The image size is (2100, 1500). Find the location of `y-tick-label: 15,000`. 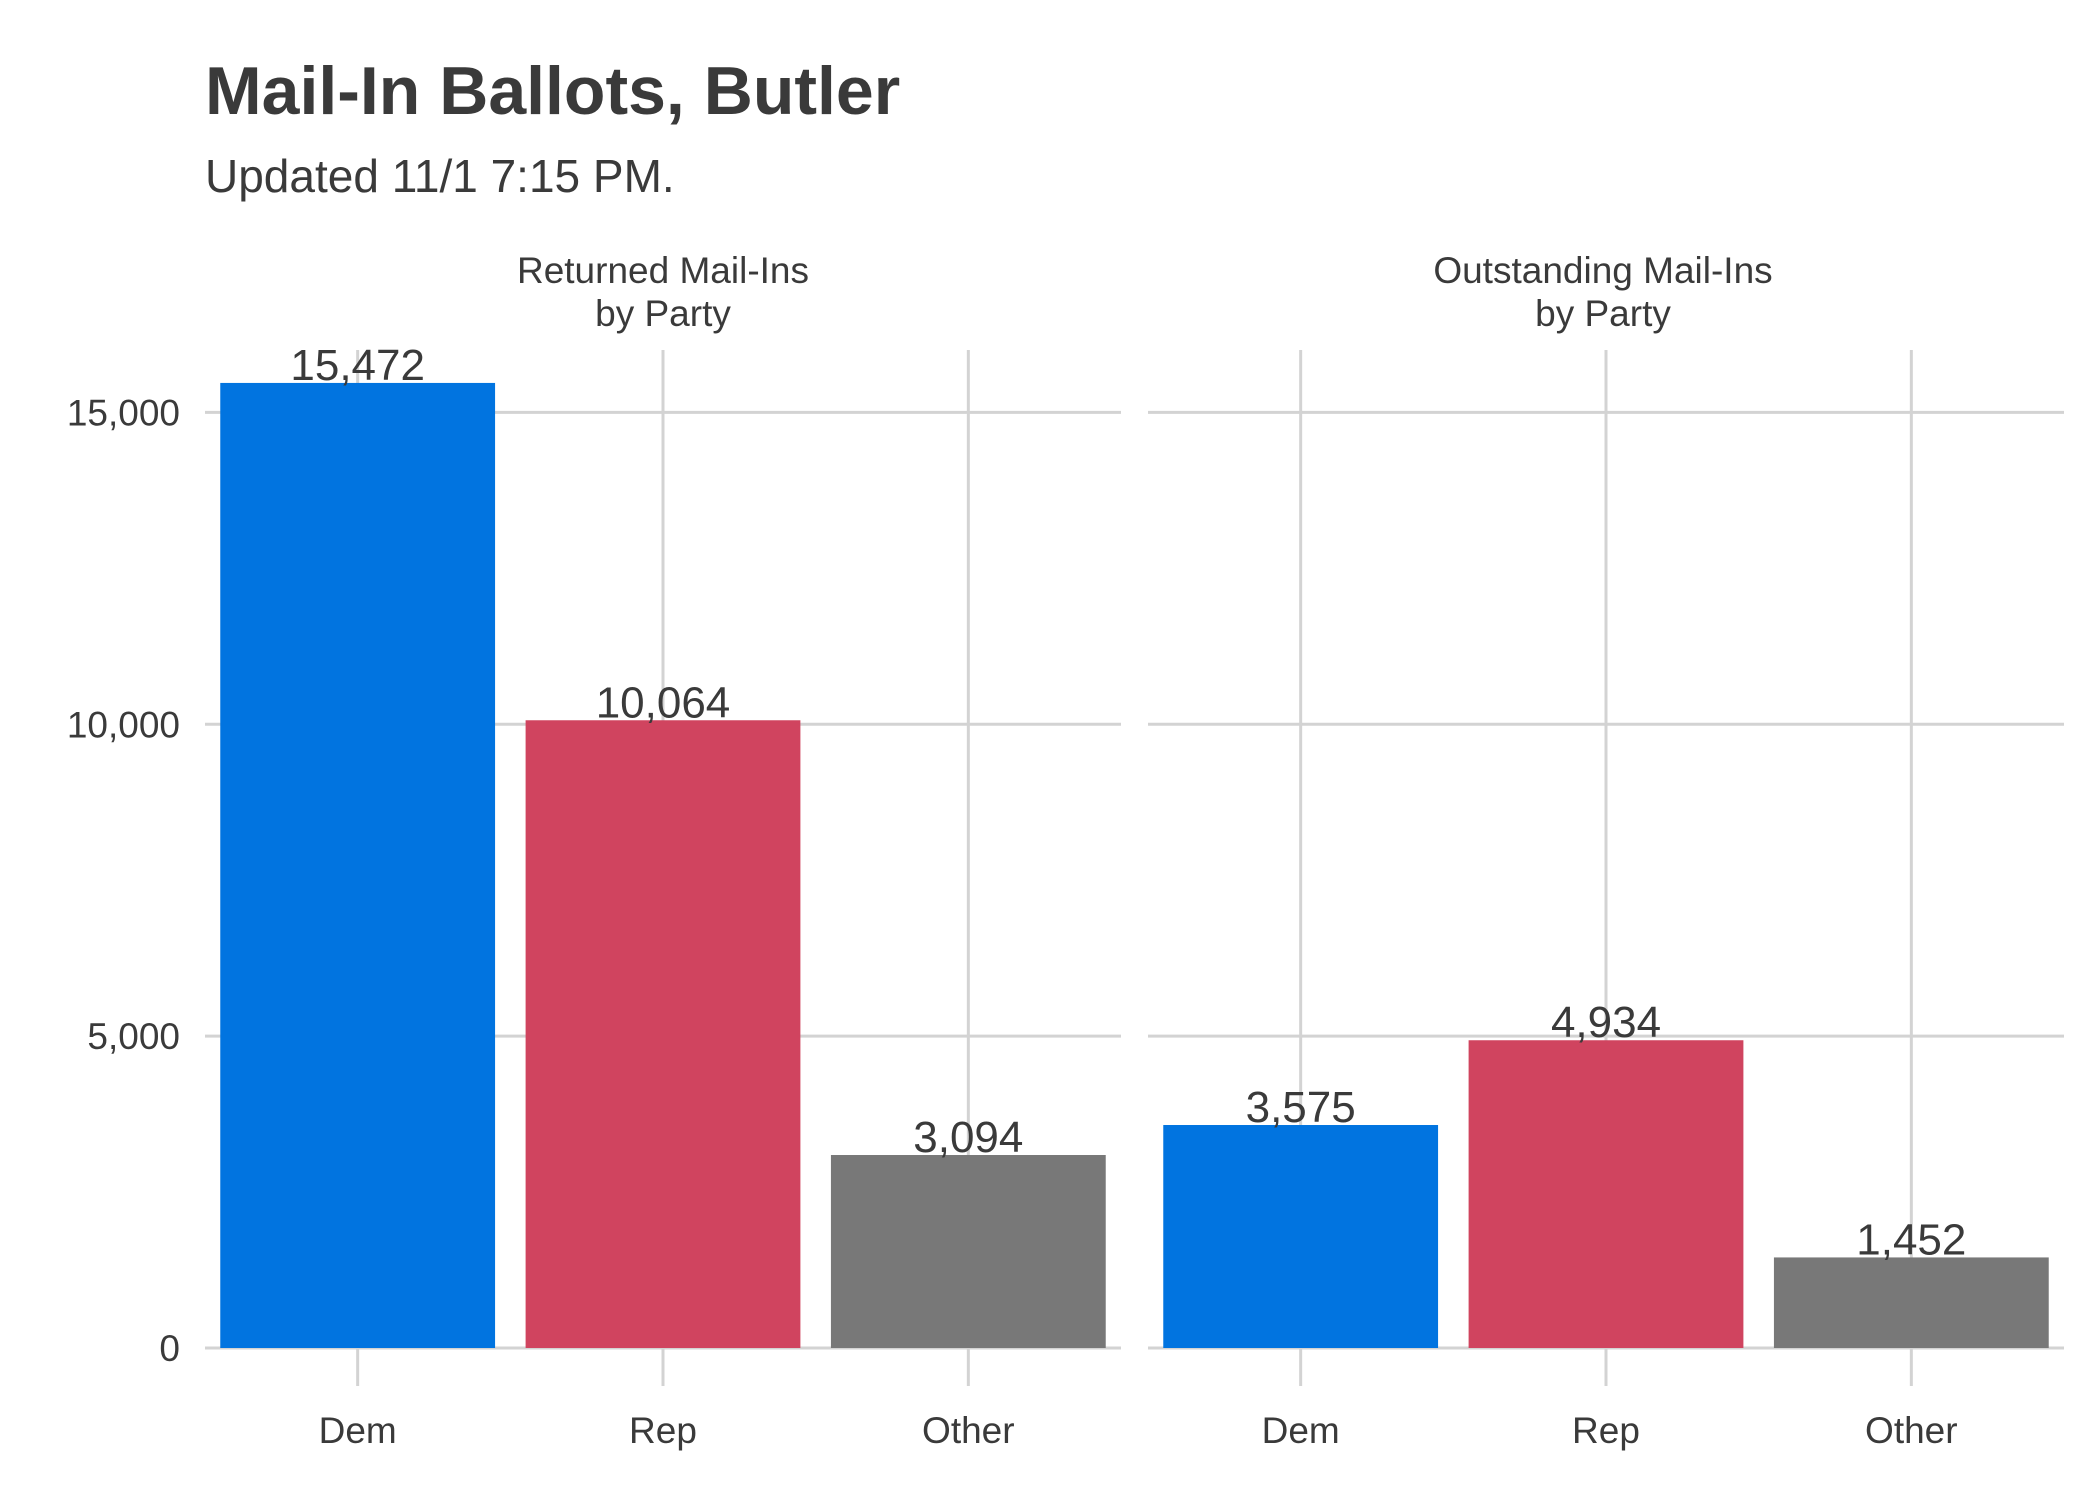

y-tick-label: 15,000 is located at coordinates (123, 412).